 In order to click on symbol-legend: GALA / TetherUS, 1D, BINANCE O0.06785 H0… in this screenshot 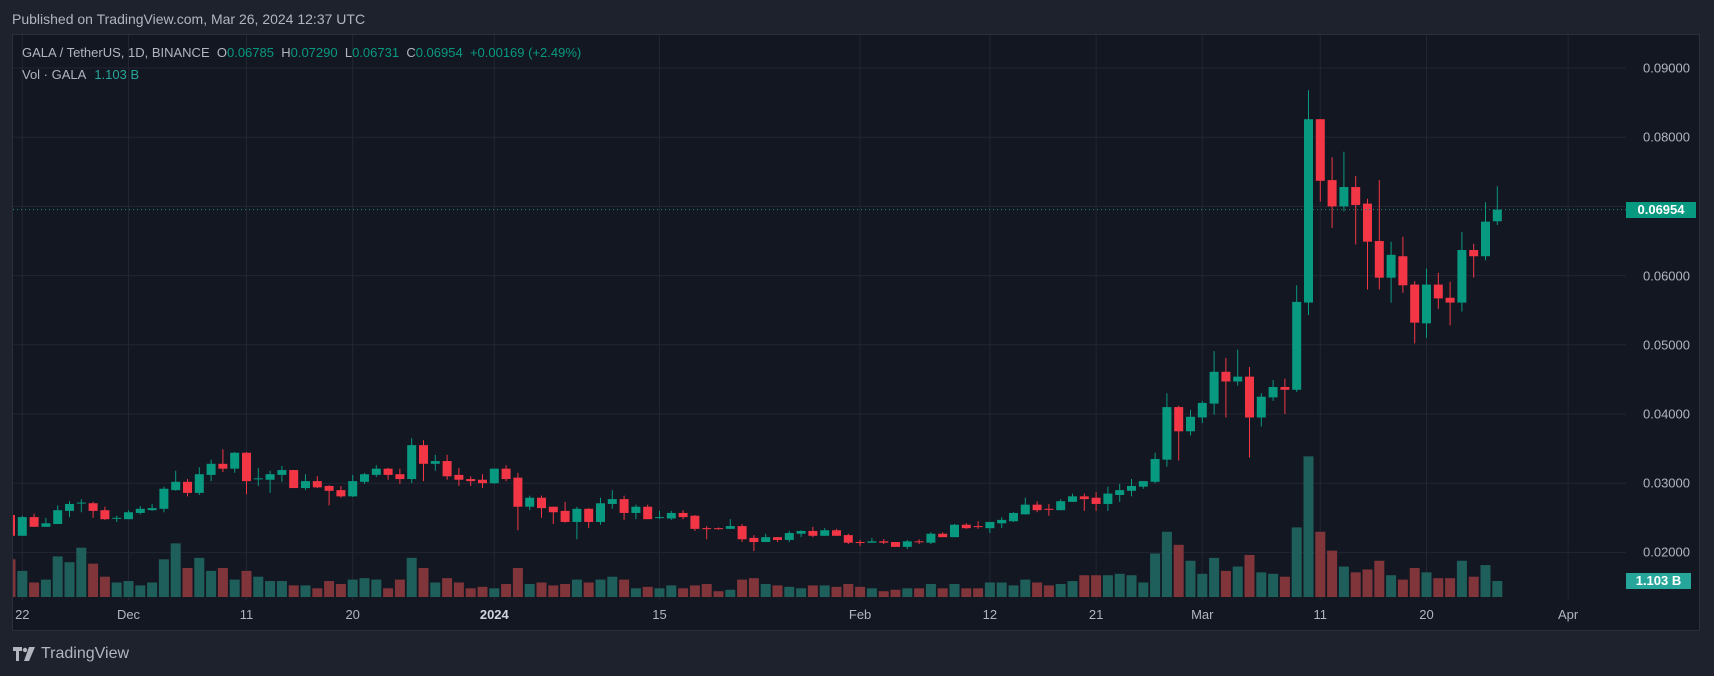, I will do `click(301, 52)`.